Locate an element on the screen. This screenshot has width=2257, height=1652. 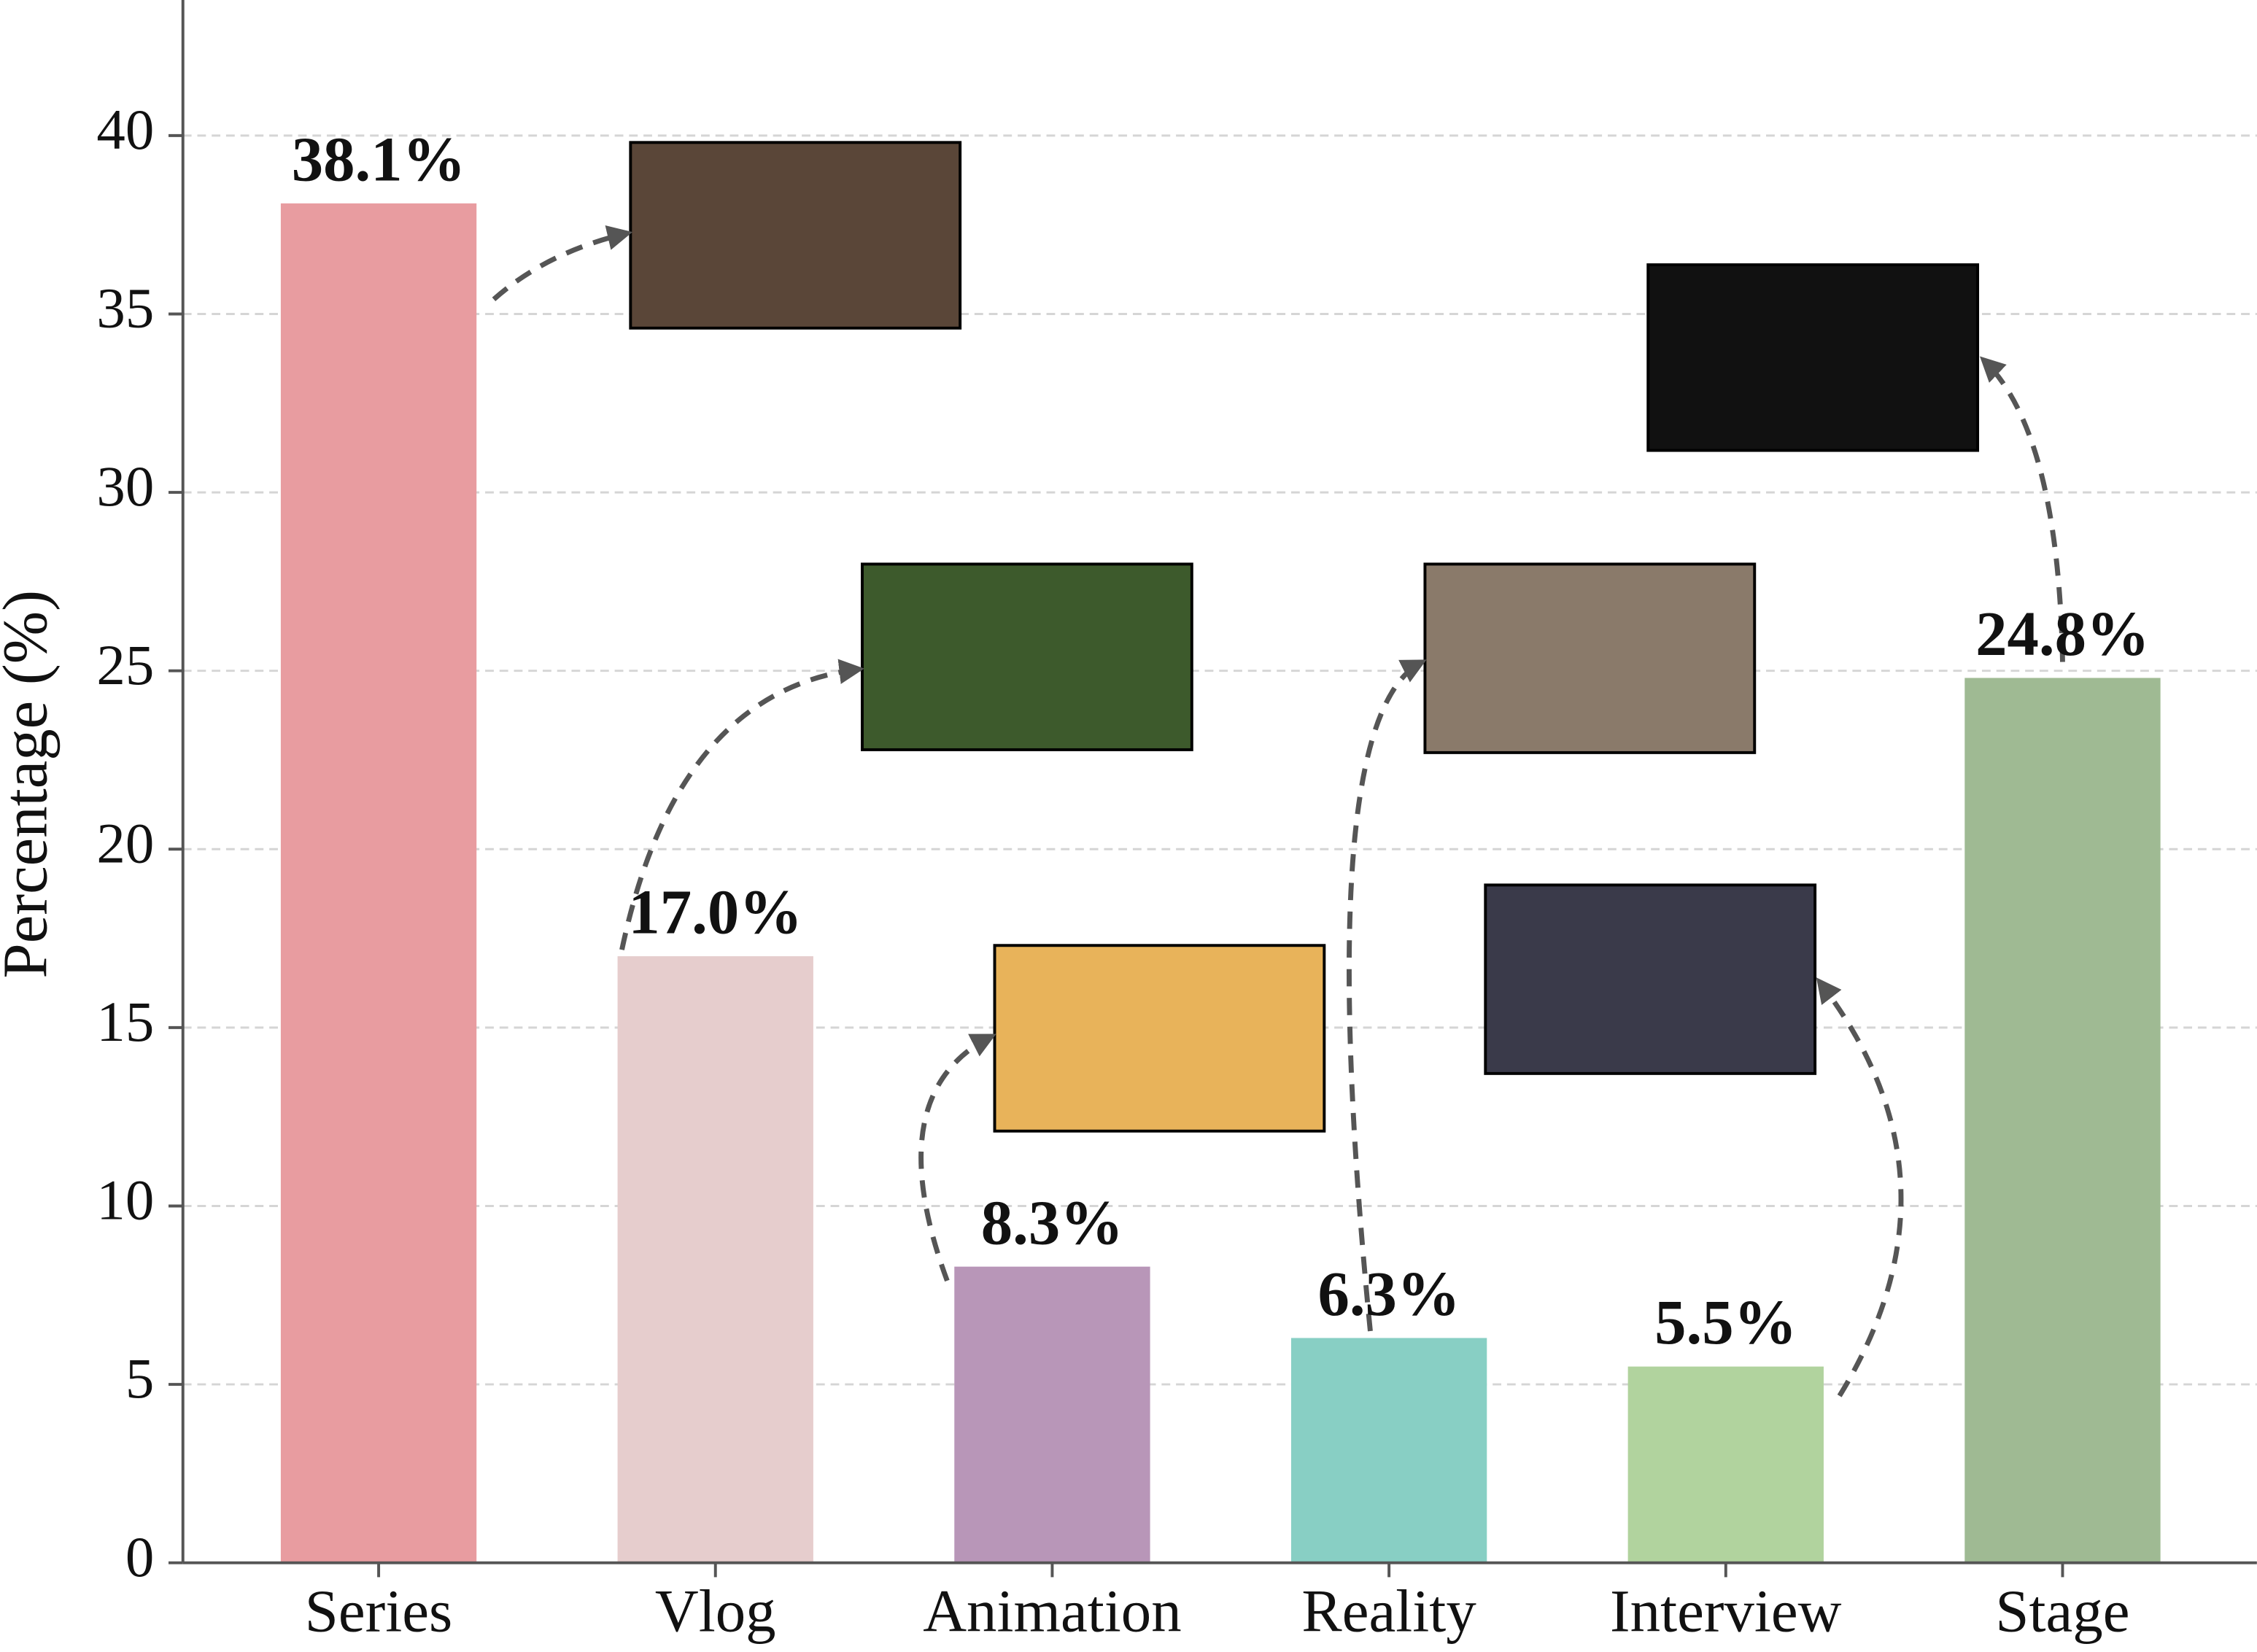
thumbnail-reality is located at coordinates (1590, 658).